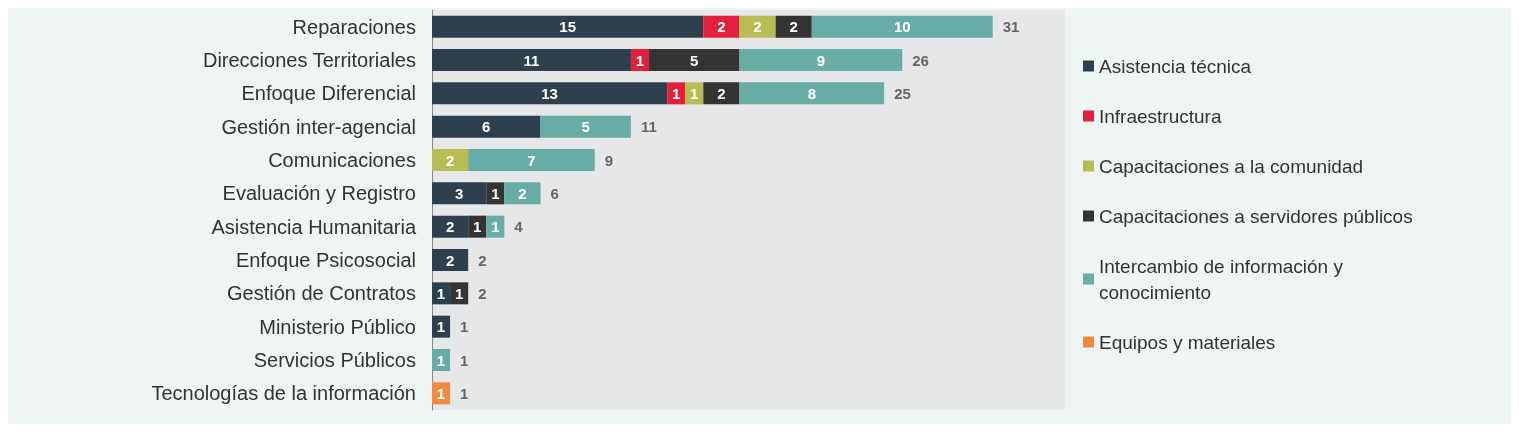 Image resolution: width=1519 pixels, height=432 pixels. Describe the element at coordinates (902, 93) in the screenshot. I see `total-label: 25` at that location.